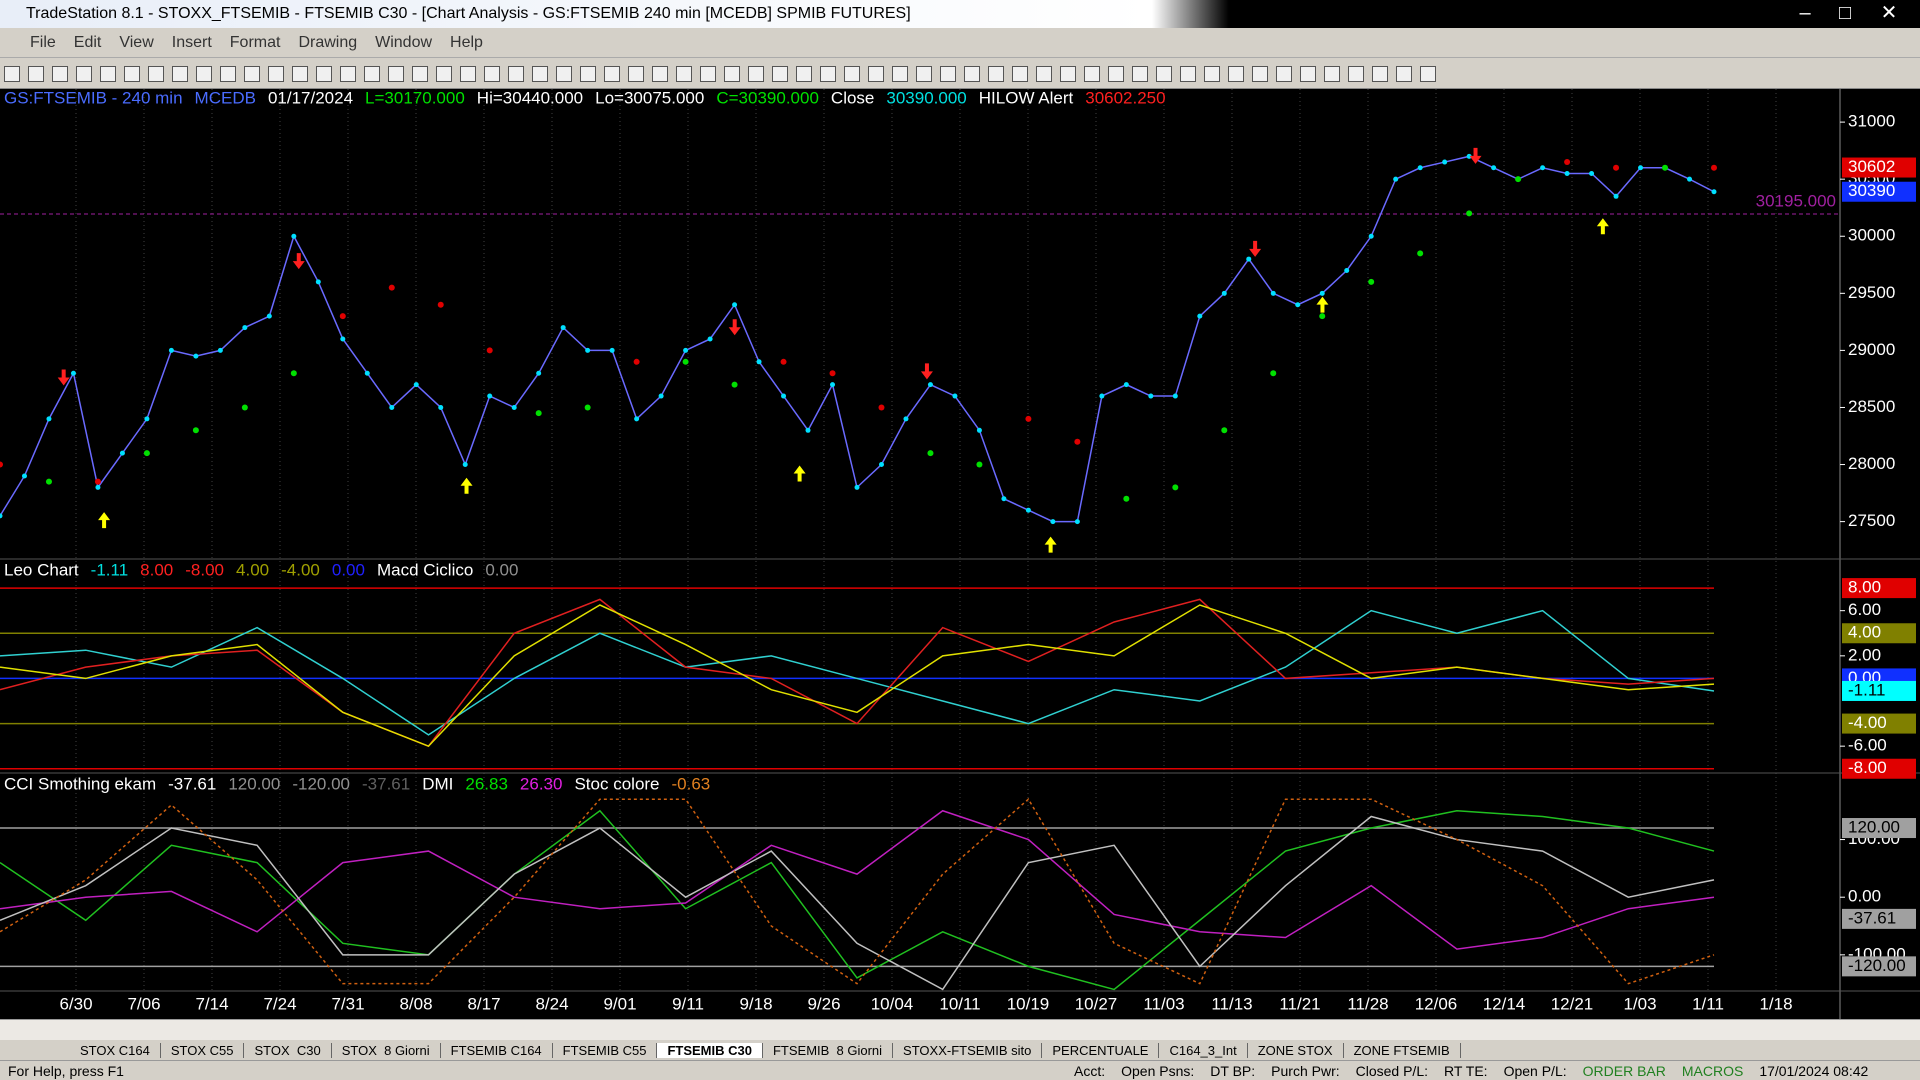 The image size is (1920, 1080). Describe the element at coordinates (136, 42) in the screenshot. I see `menu-item: View` at that location.